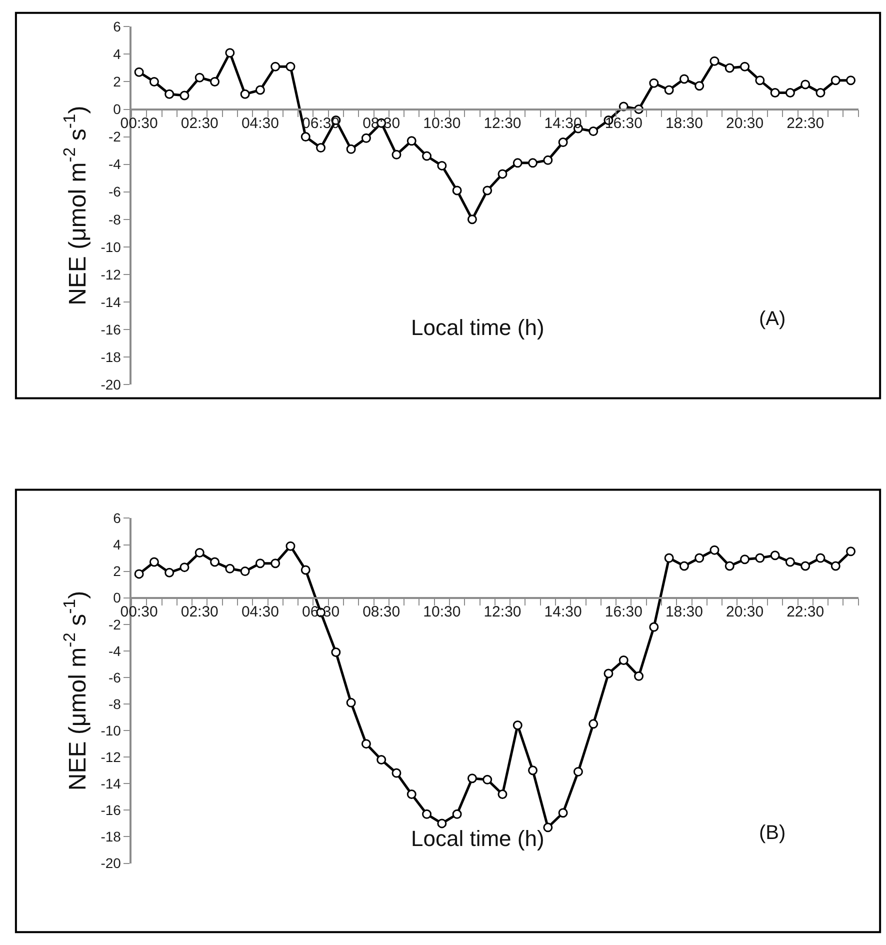 Image resolution: width=886 pixels, height=945 pixels. Describe the element at coordinates (117, 571) in the screenshot. I see `y-tick-label: 2` at that location.